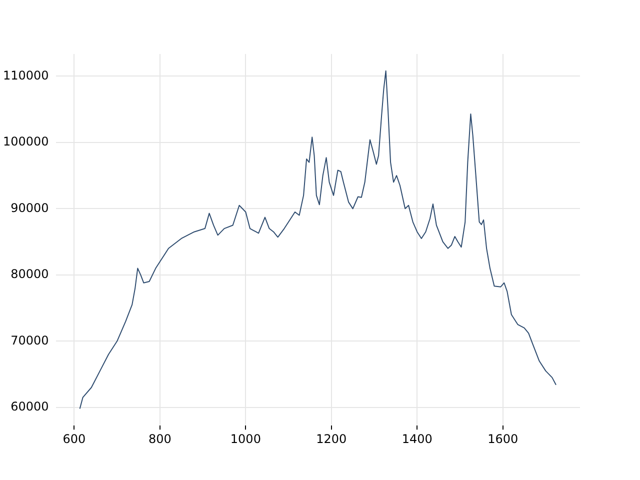  I want to click on y-tick-label: 90000, so click(29, 207).